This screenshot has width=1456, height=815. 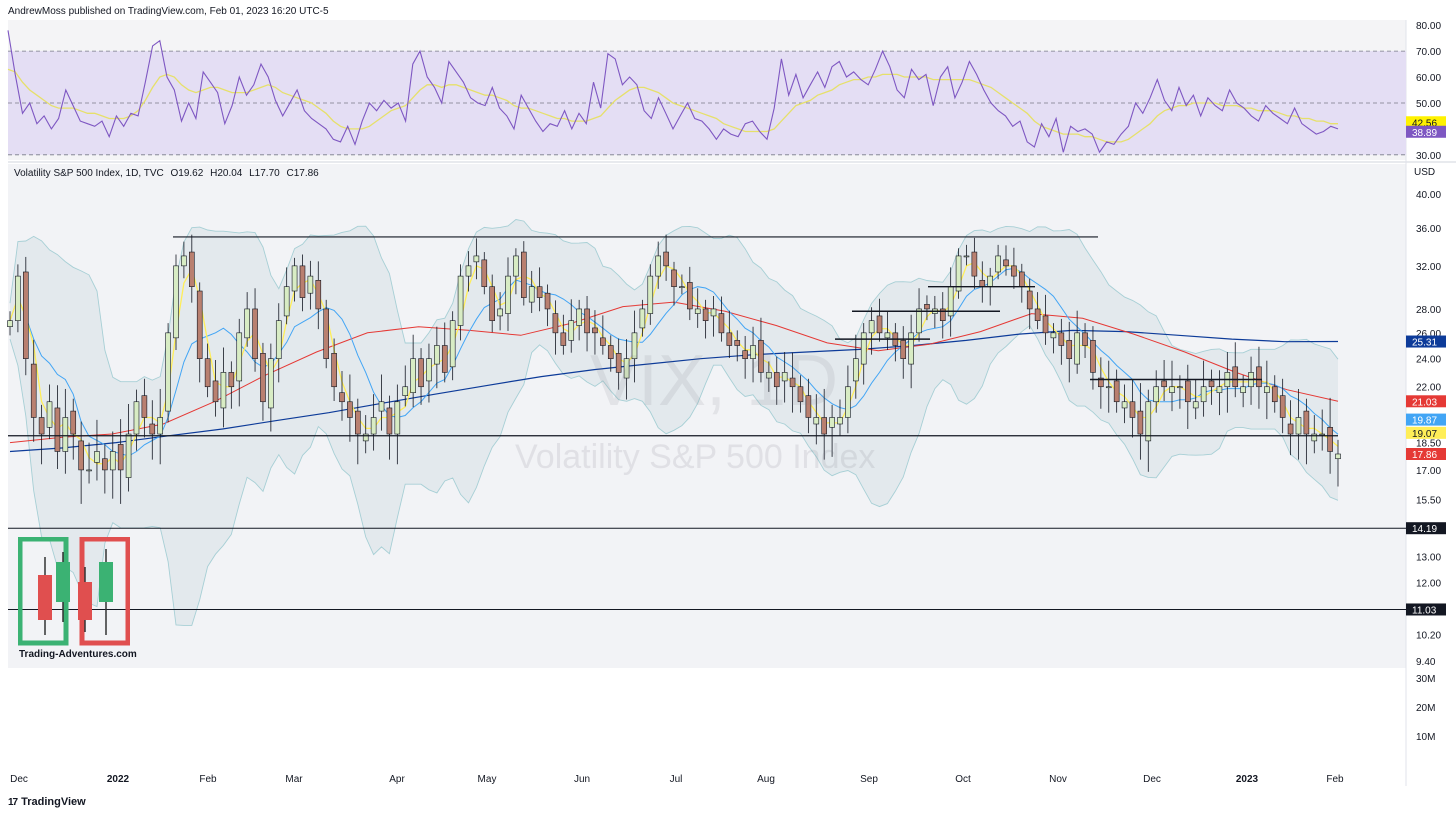 What do you see at coordinates (13, 802) in the screenshot?
I see `tradingview-logo-icon: 17` at bounding box center [13, 802].